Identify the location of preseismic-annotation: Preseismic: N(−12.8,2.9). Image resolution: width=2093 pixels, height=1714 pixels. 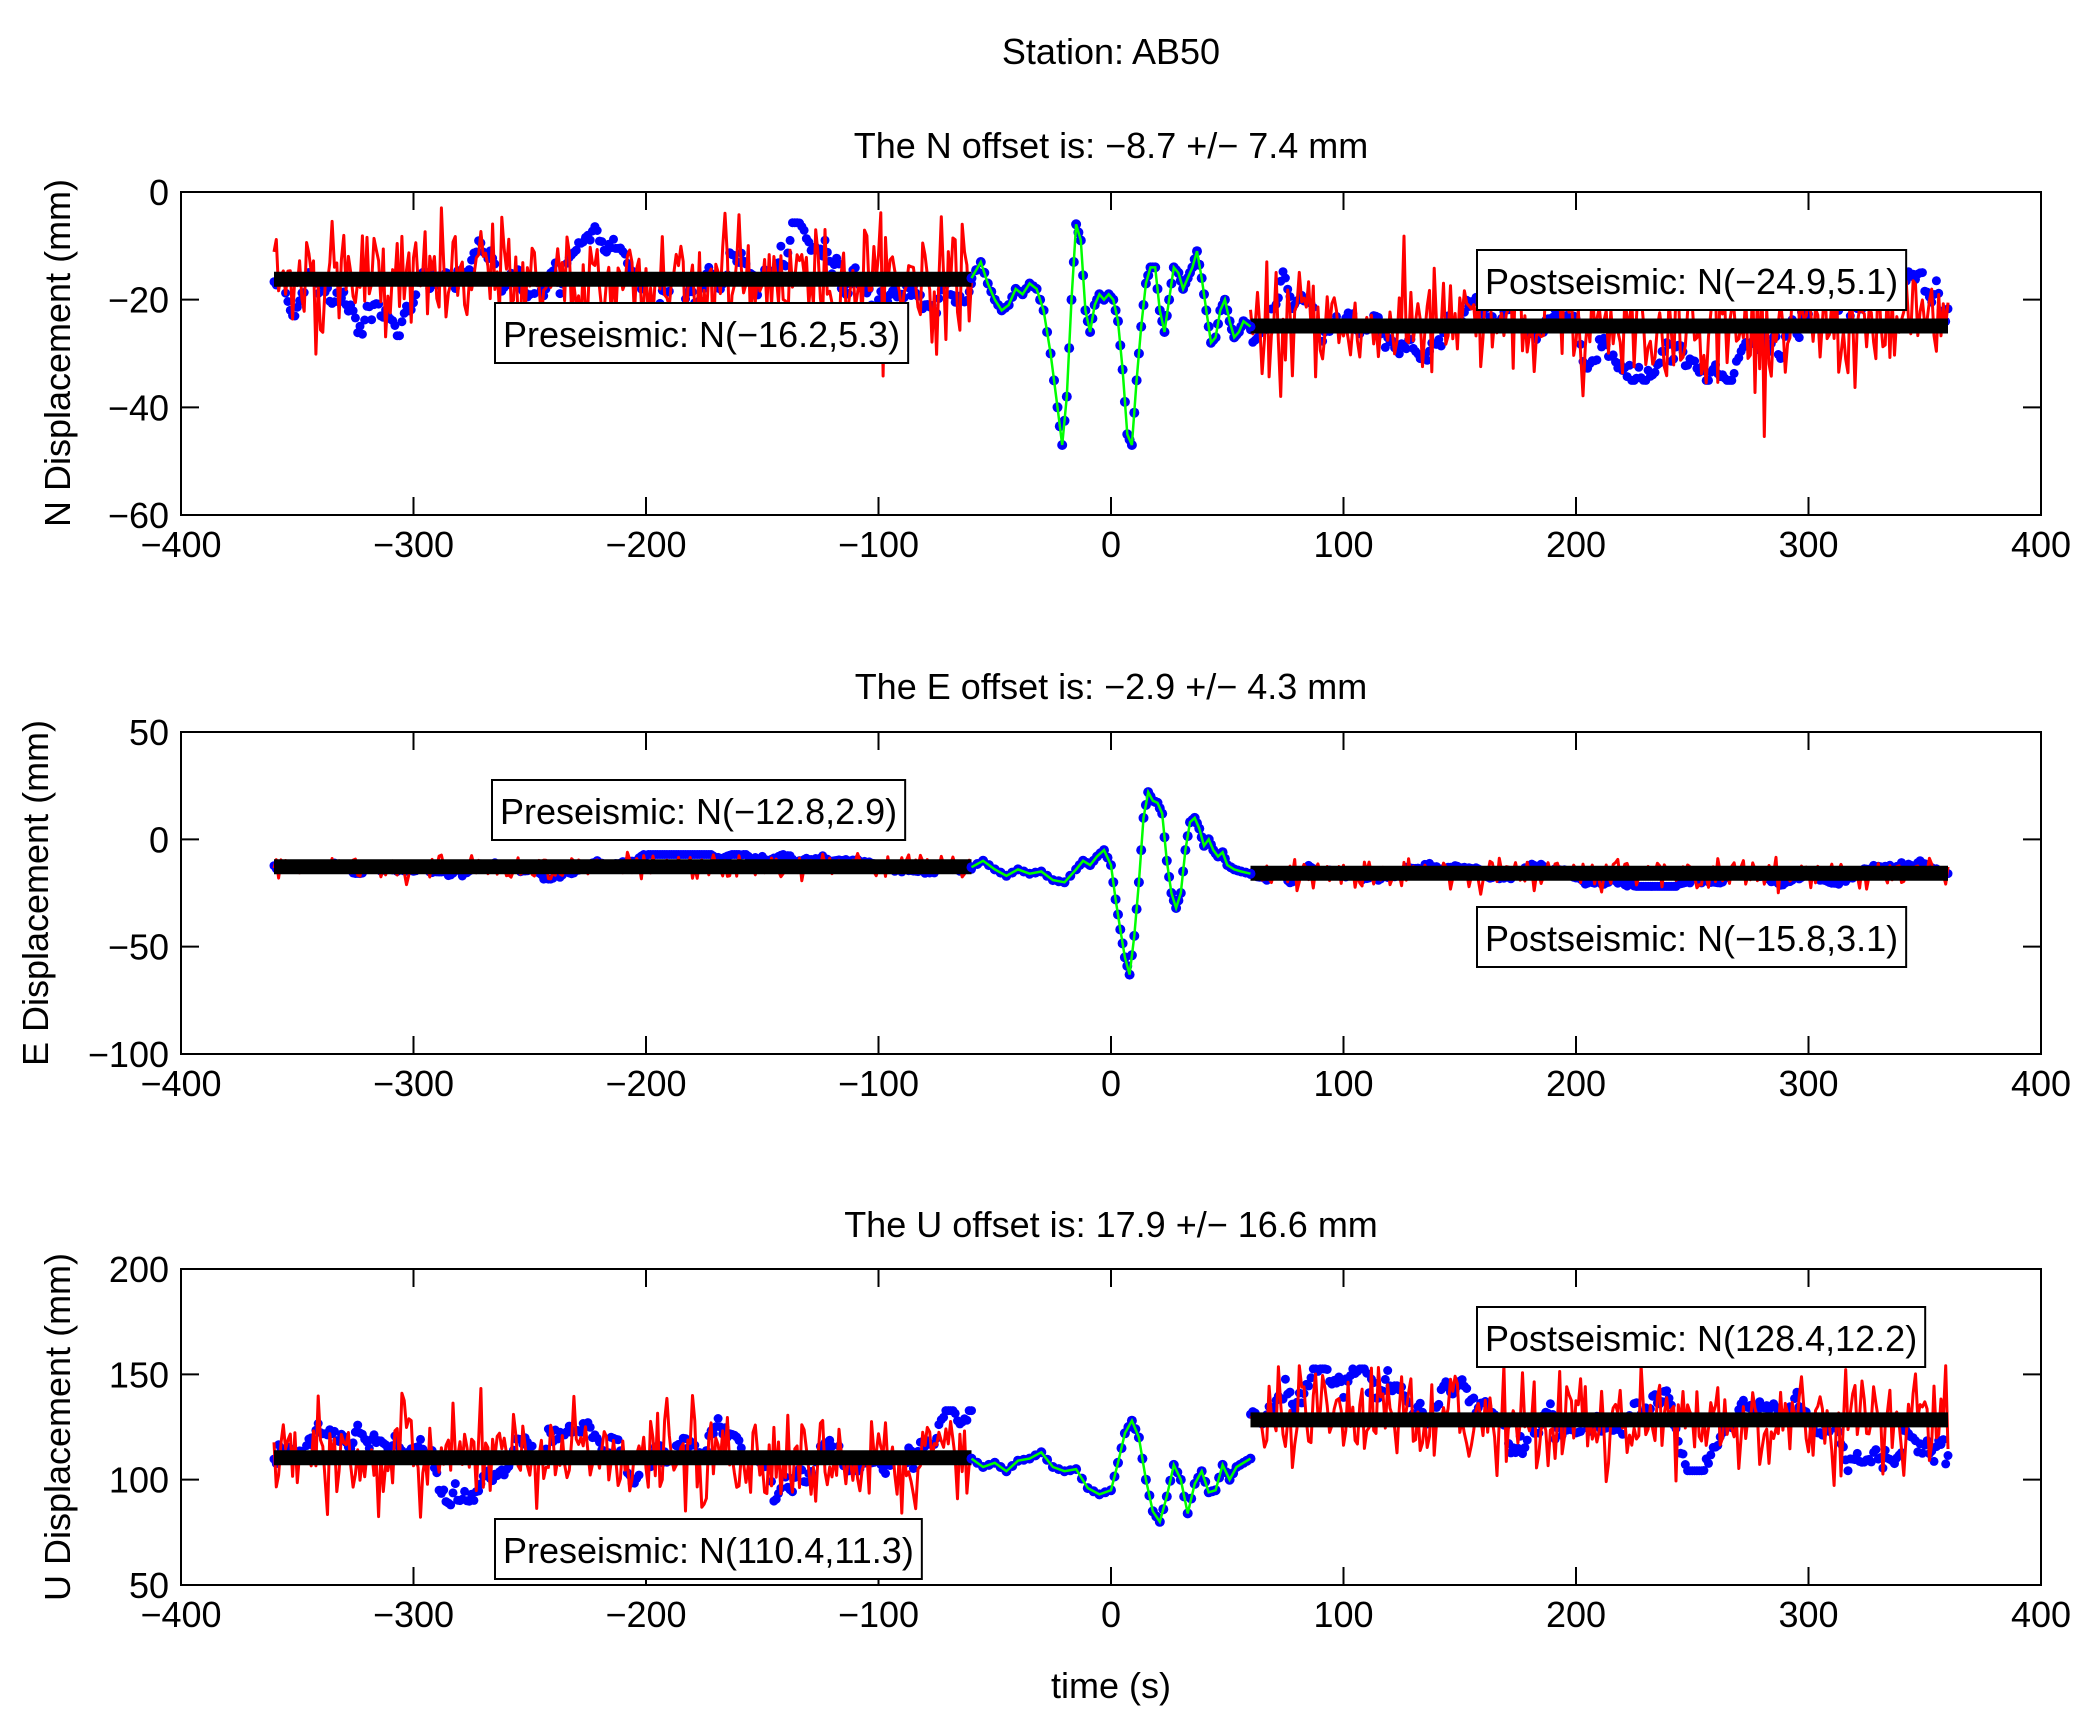
(699, 810).